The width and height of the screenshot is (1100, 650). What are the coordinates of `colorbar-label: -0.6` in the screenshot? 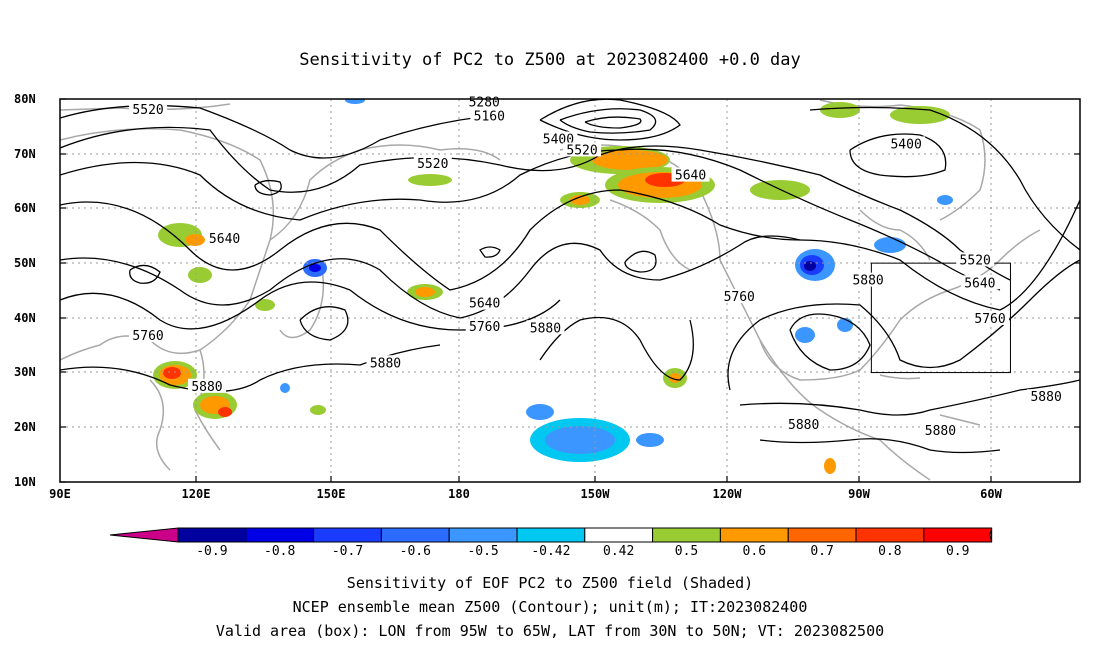 It's located at (415, 551).